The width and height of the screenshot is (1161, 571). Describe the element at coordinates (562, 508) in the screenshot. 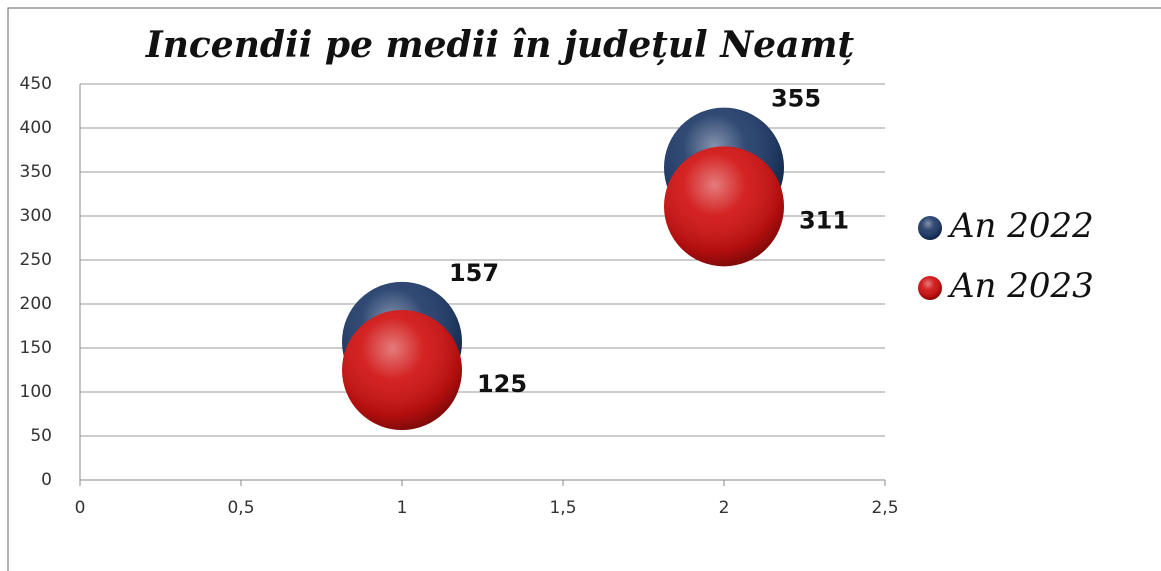

I see `x-tick-label: 1,5` at that location.